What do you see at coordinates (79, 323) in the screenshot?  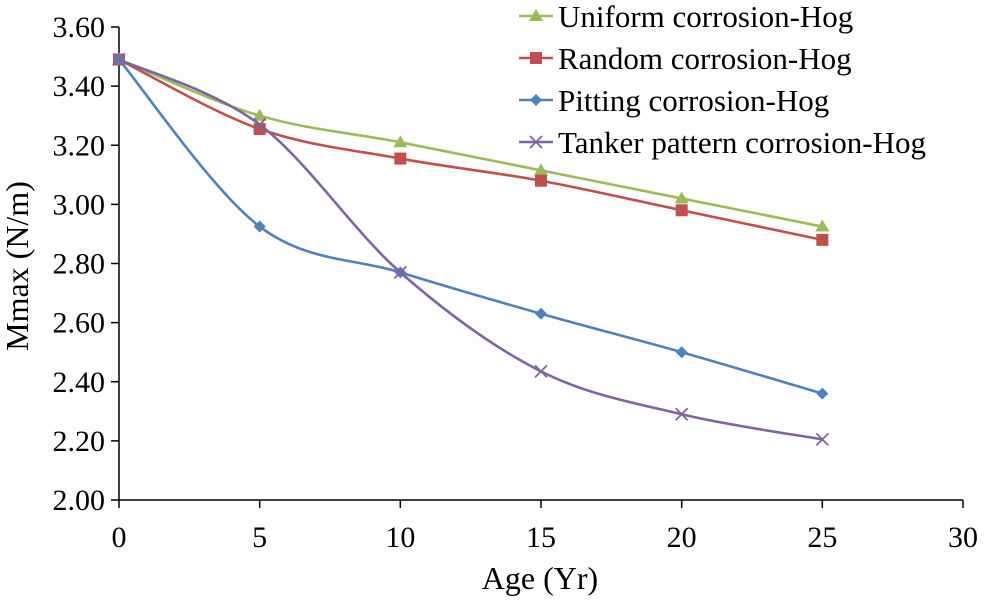 I see `y-tick-label: 2.60` at bounding box center [79, 323].